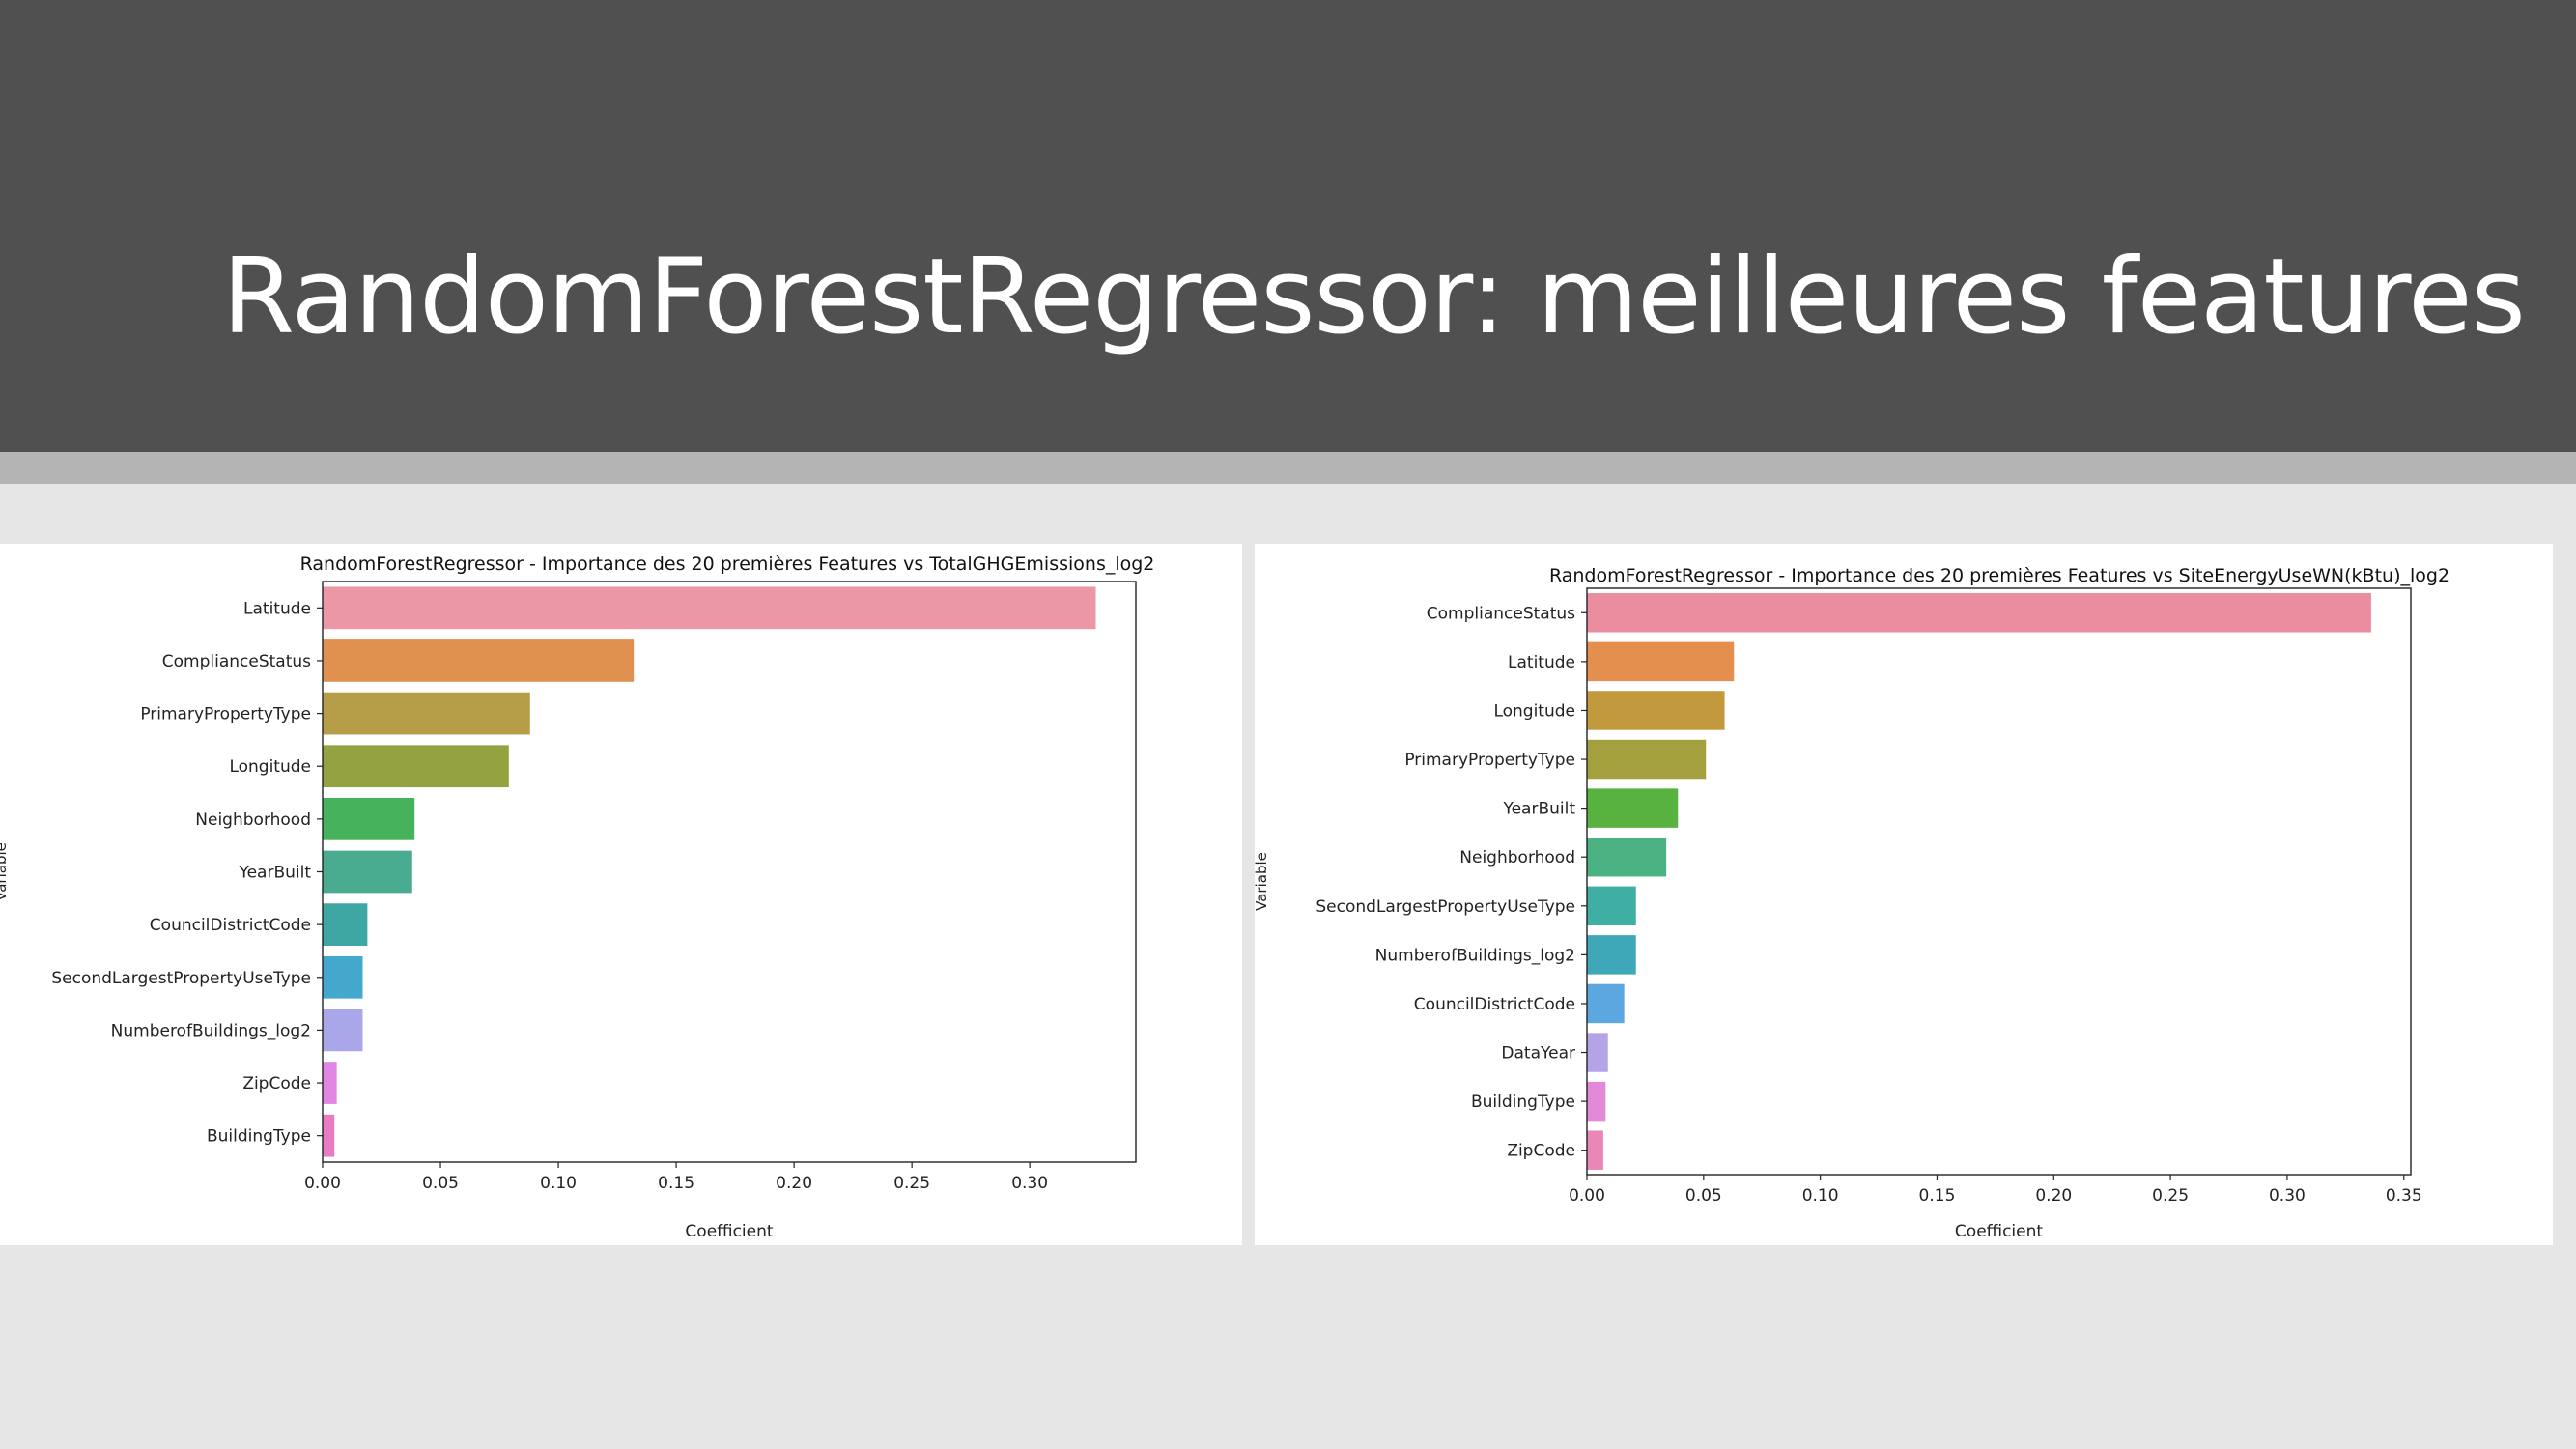 The height and width of the screenshot is (1449, 2576). I want to click on ghg-bar-zipcode, so click(330, 1083).